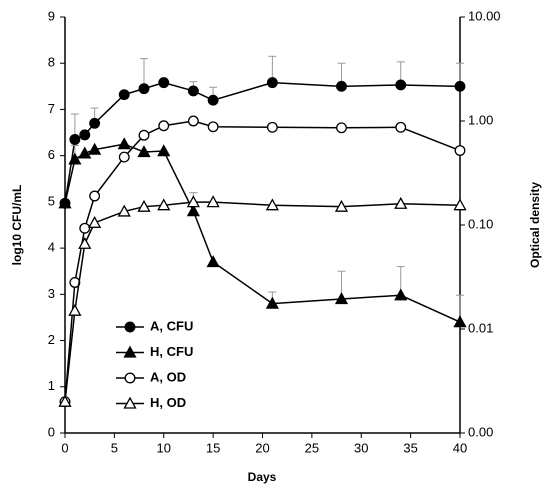  Describe the element at coordinates (262, 477) in the screenshot. I see `x-axis-label: Days` at that location.